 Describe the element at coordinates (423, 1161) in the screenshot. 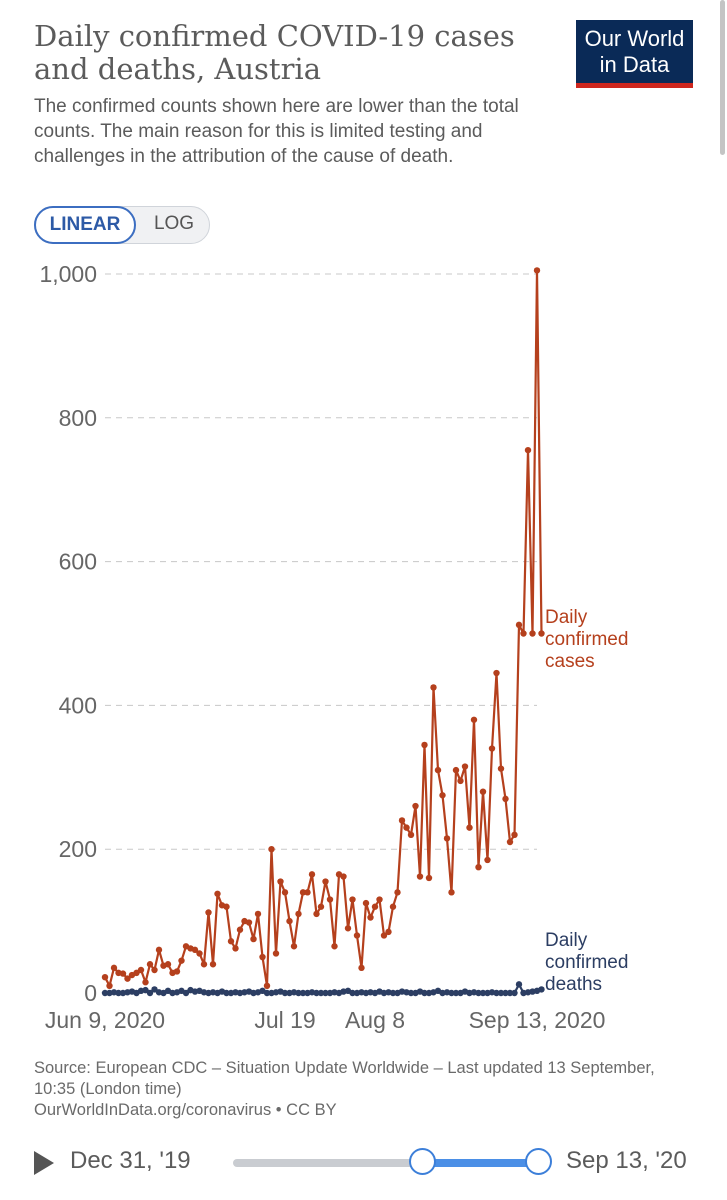

I see `timeline-start-handle` at that location.